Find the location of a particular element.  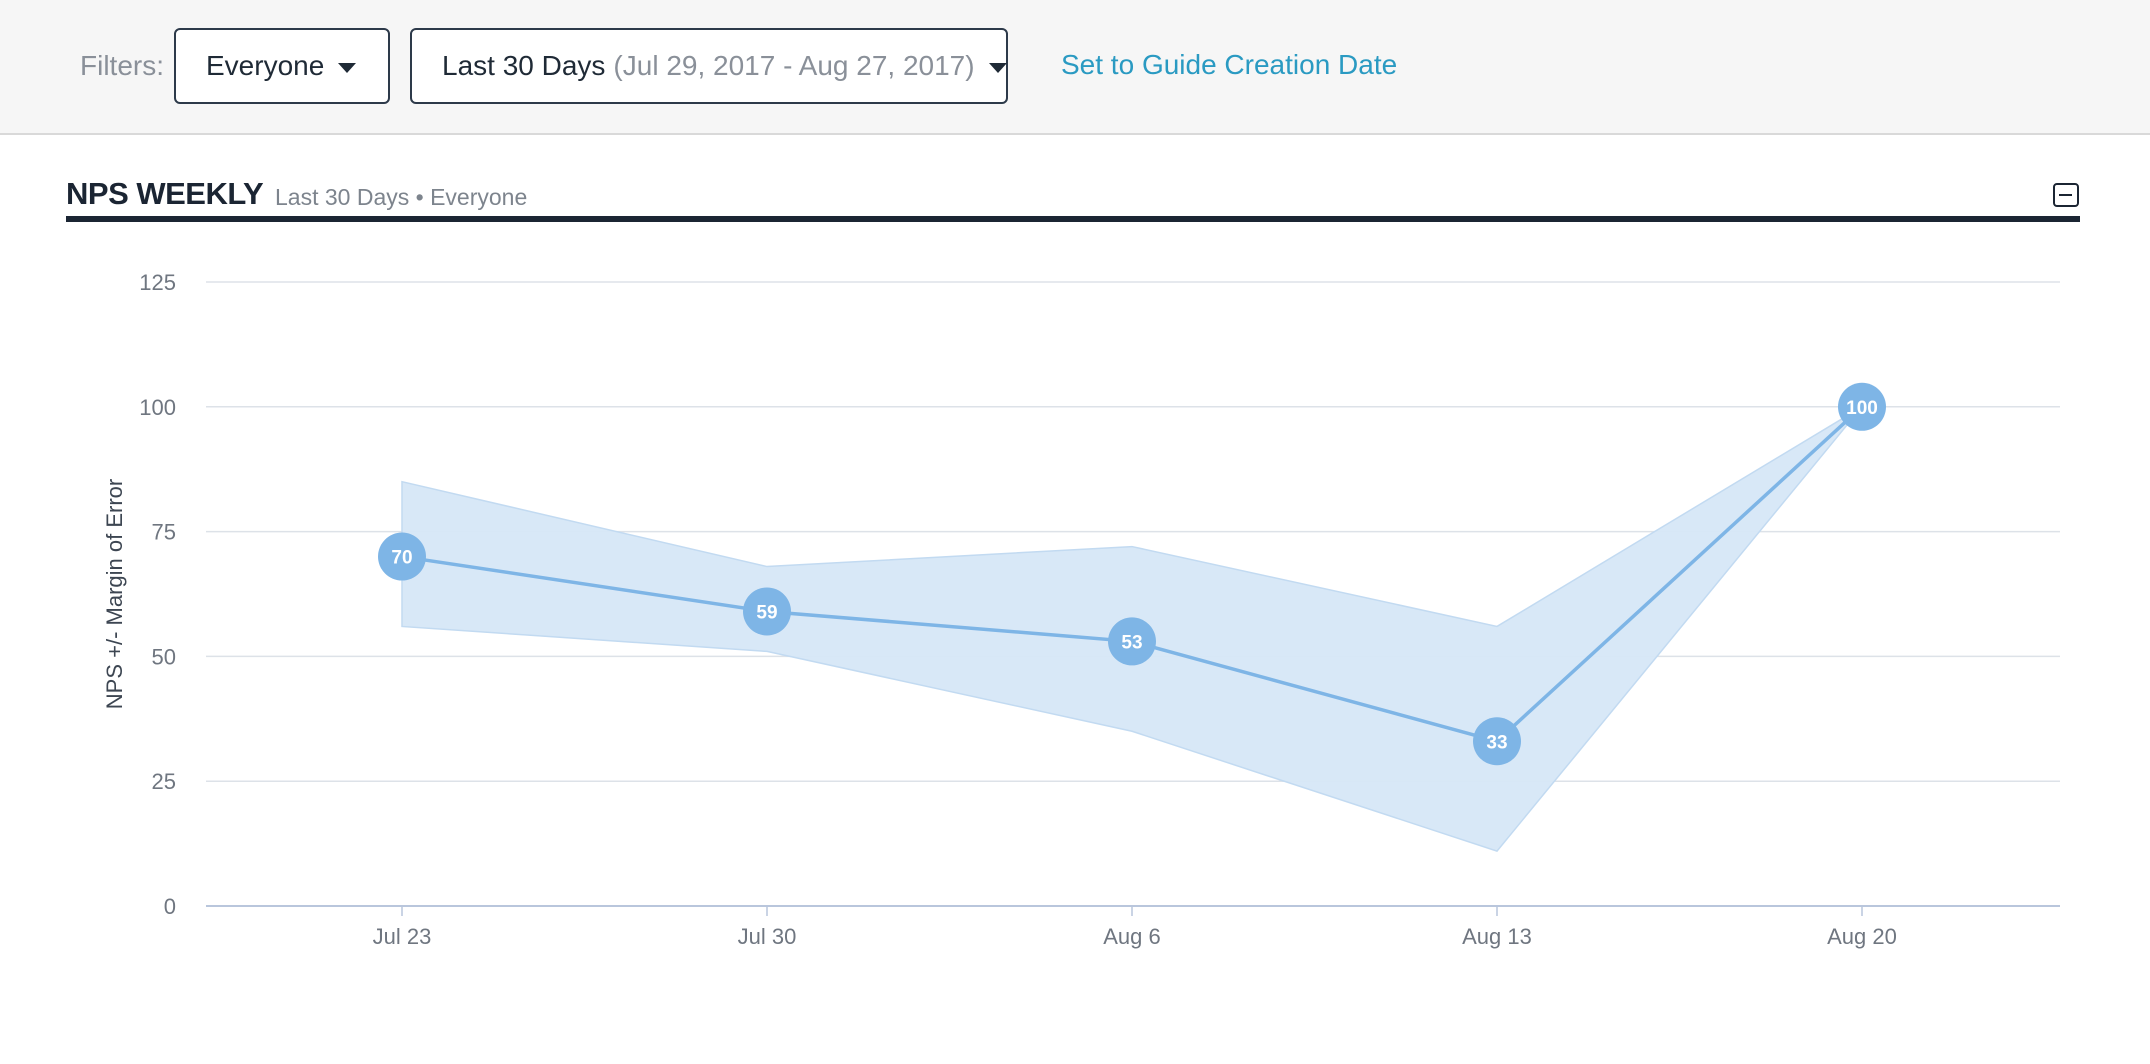

data-label: 33 is located at coordinates (1496, 742).